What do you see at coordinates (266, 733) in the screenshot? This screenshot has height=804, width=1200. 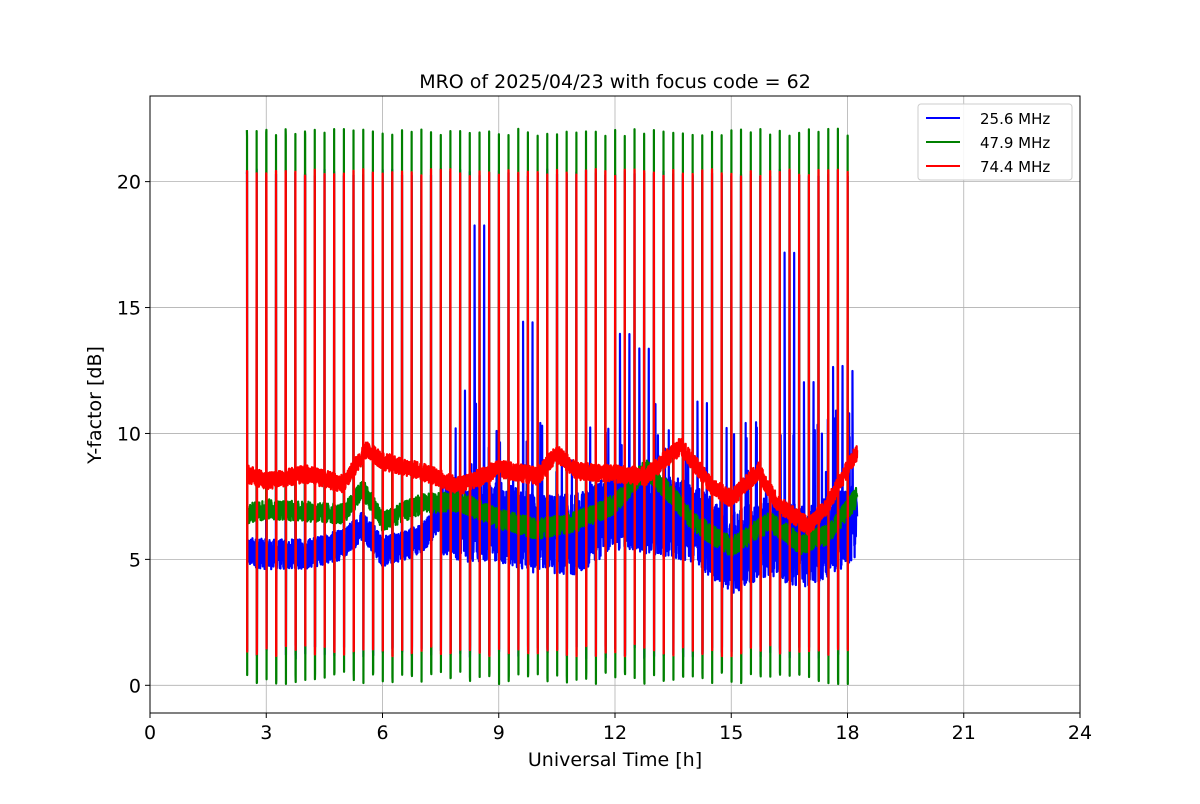 I see `x-tick-label: 3` at bounding box center [266, 733].